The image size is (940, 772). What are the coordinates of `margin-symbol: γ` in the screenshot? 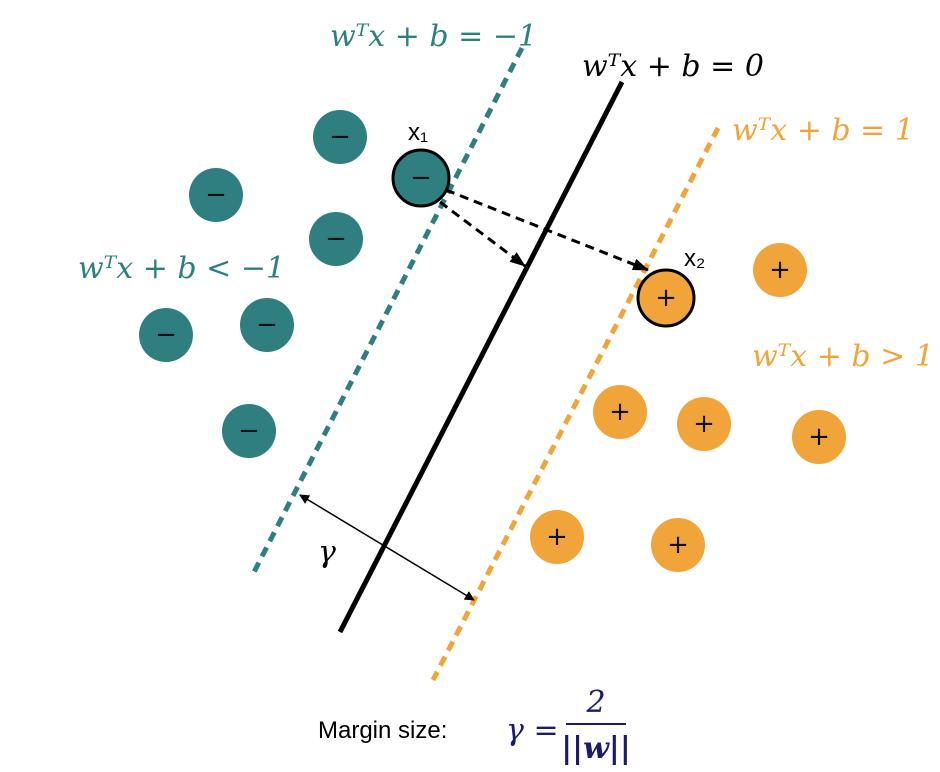 It's located at (327, 552).